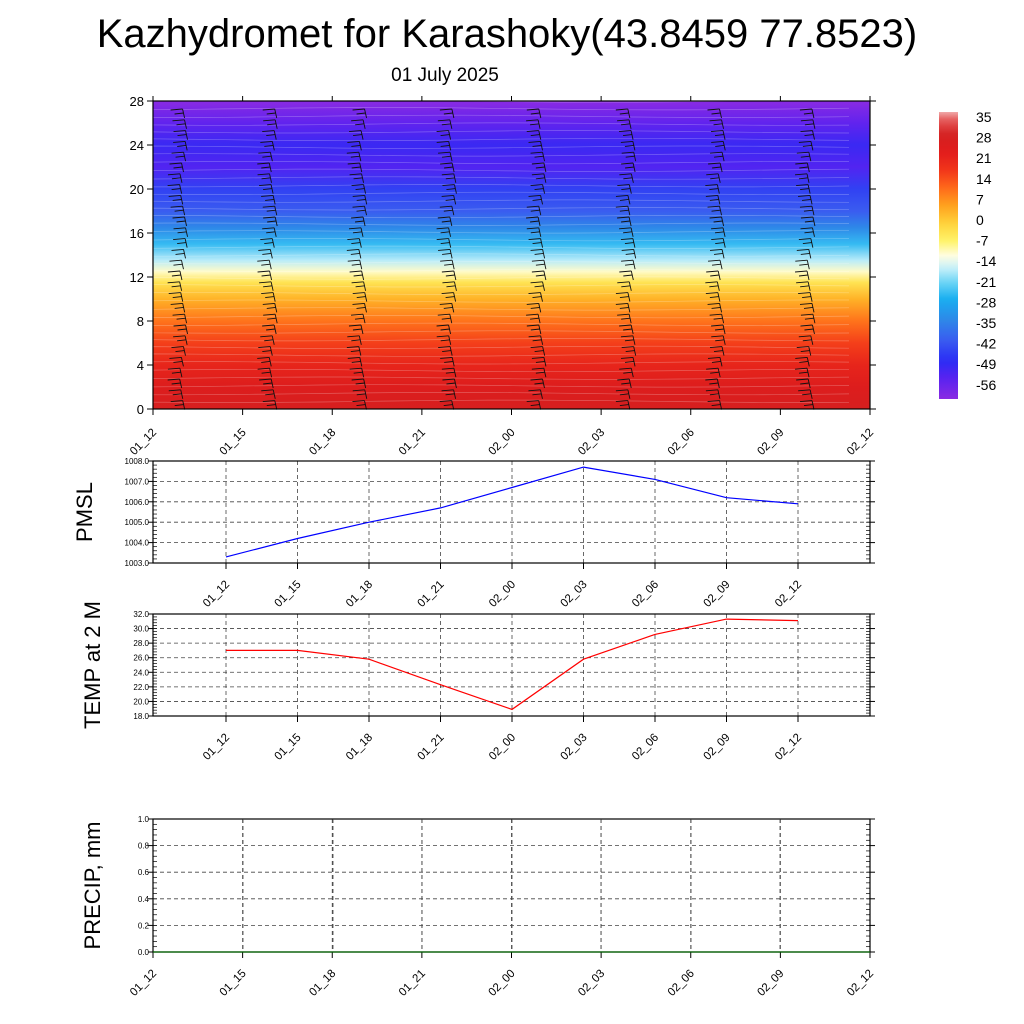 Image resolution: width=1024 pixels, height=1024 pixels. What do you see at coordinates (144, 872) in the screenshot?
I see `y-tick-label: 0.6` at bounding box center [144, 872].